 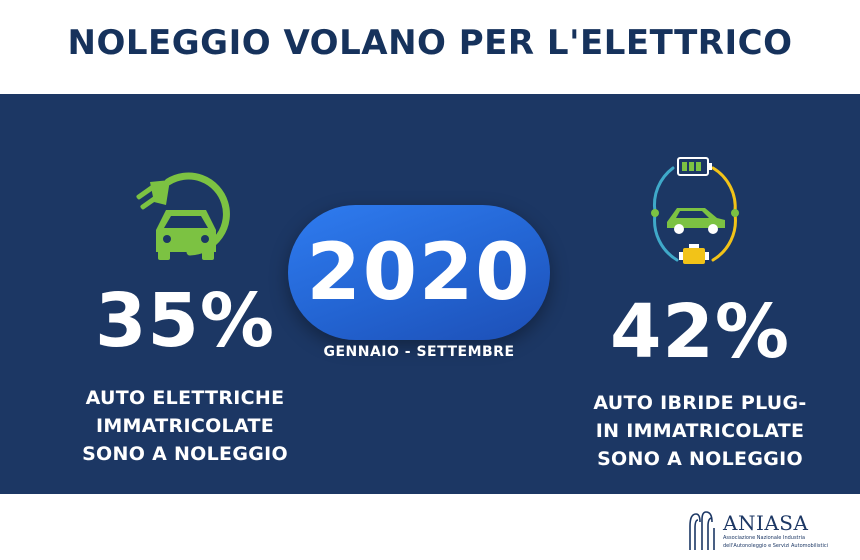 I want to click on year-text: 2020, so click(x=419, y=272).